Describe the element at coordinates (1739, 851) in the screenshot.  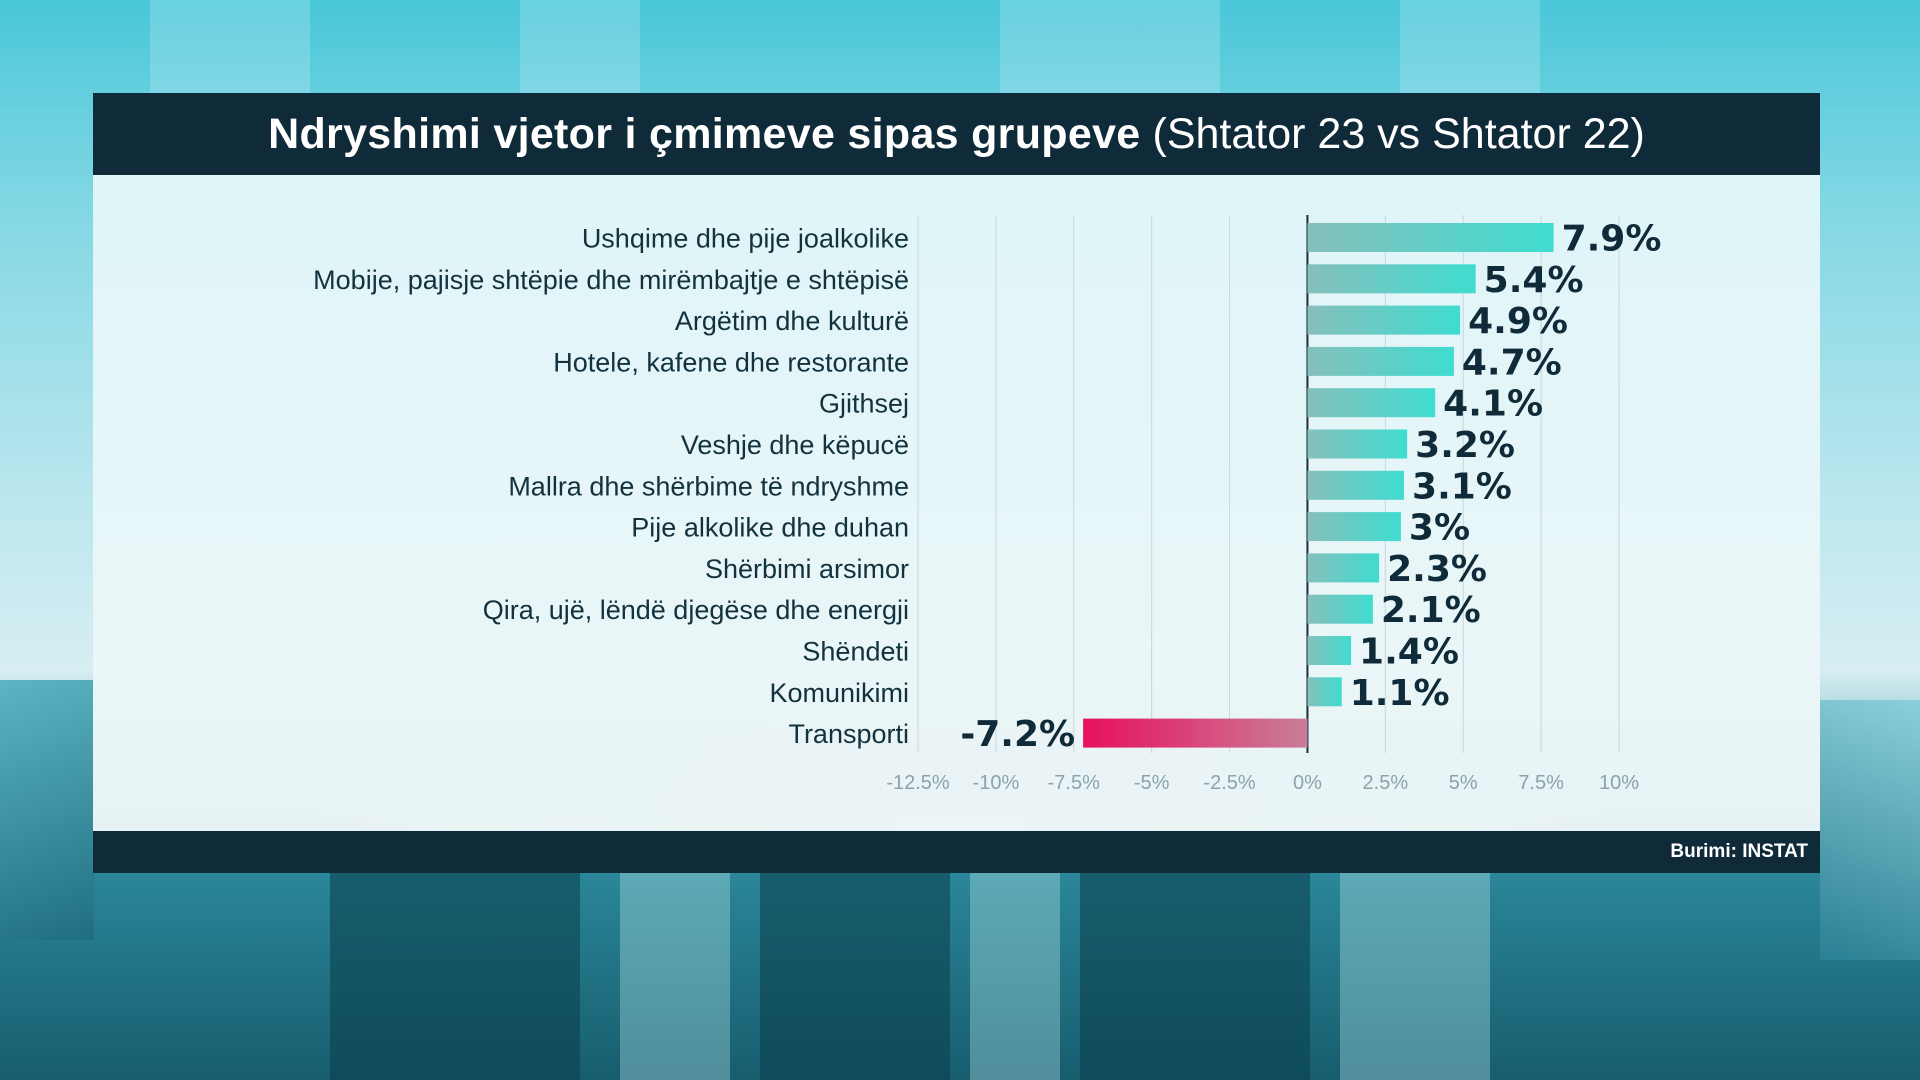
I see `source-label: Burimi: INSTAT` at that location.